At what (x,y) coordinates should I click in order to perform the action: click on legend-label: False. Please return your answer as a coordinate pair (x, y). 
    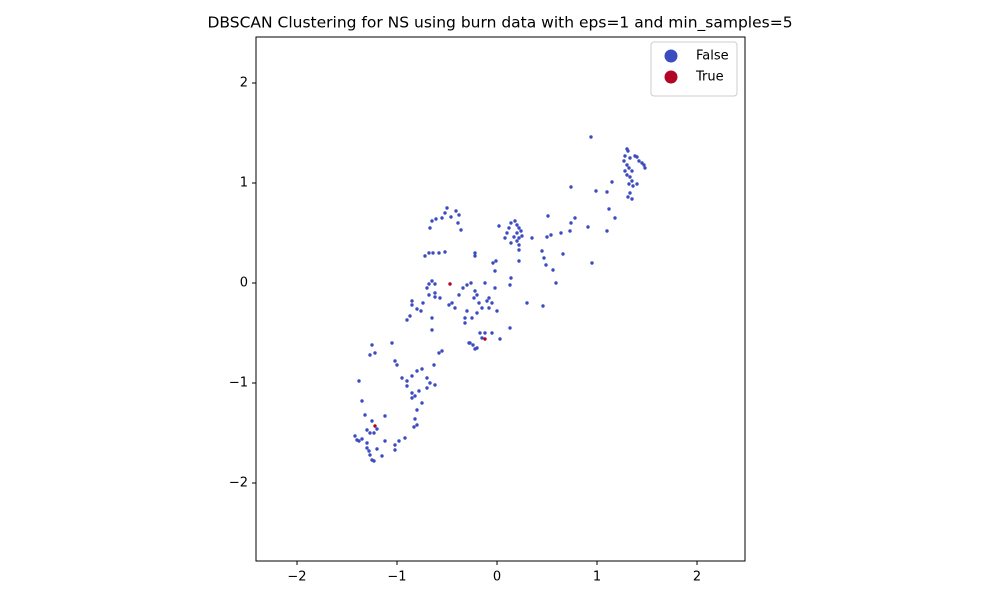
    Looking at the image, I should click on (712, 56).